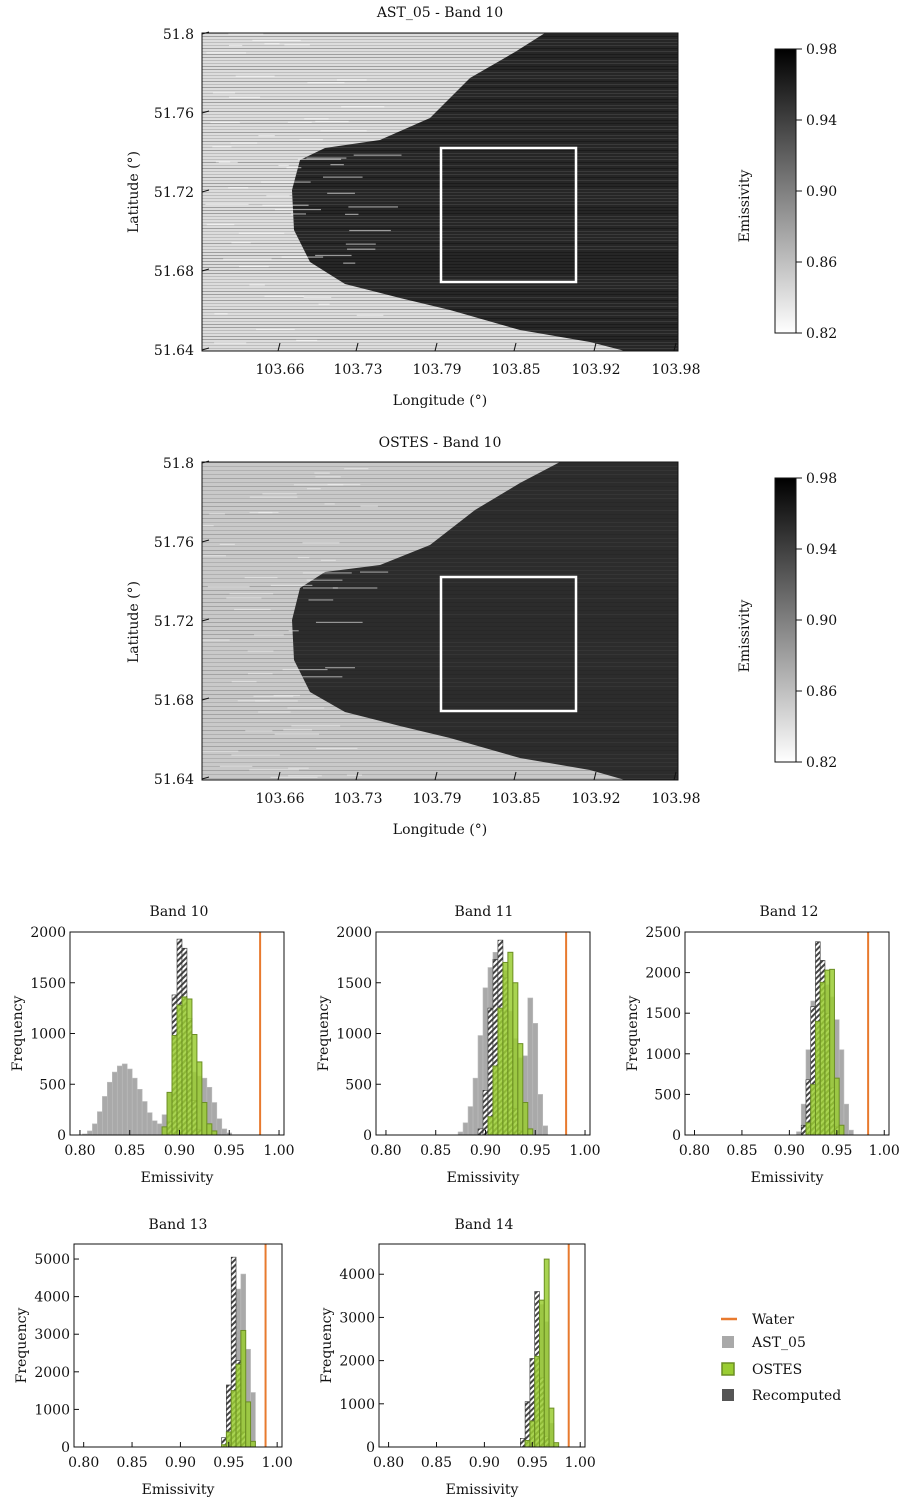 This screenshot has height=1500, width=902. Describe the element at coordinates (745, 636) in the screenshot. I see `colorbar-label: Emissivity` at that location.